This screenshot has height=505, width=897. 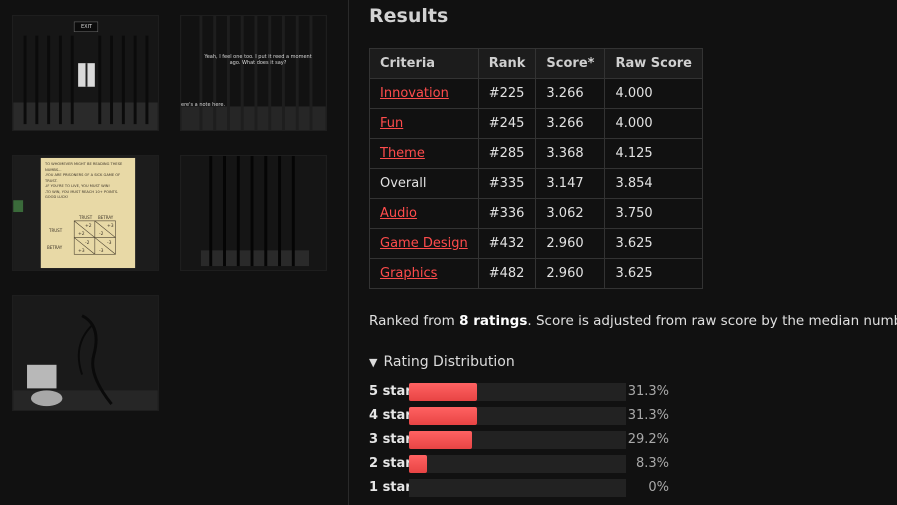 I want to click on star-label: 2 star, so click(x=390, y=463).